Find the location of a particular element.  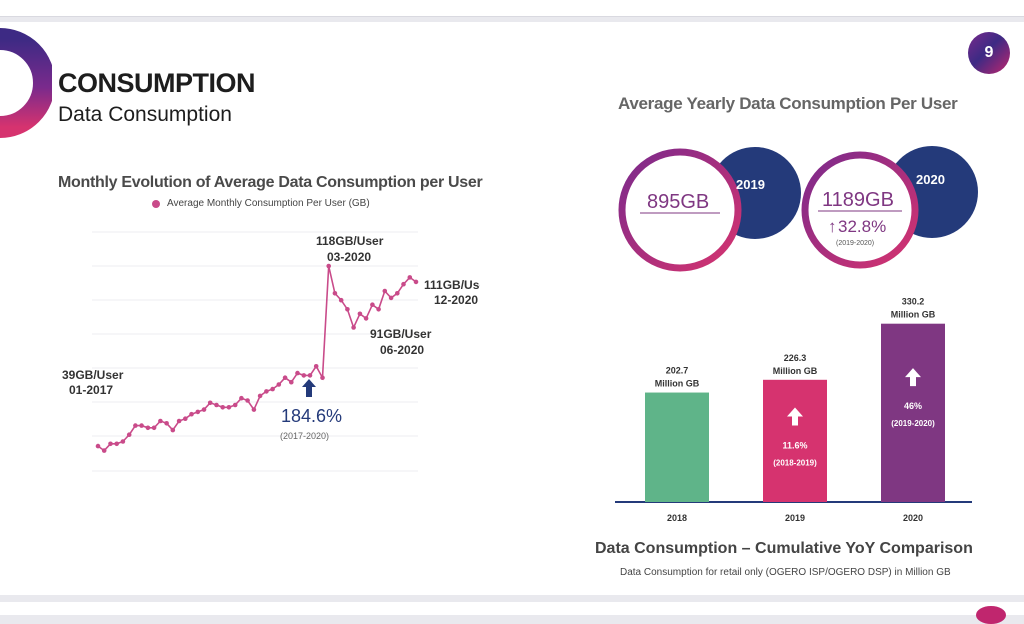

line-series is located at coordinates (257, 358).